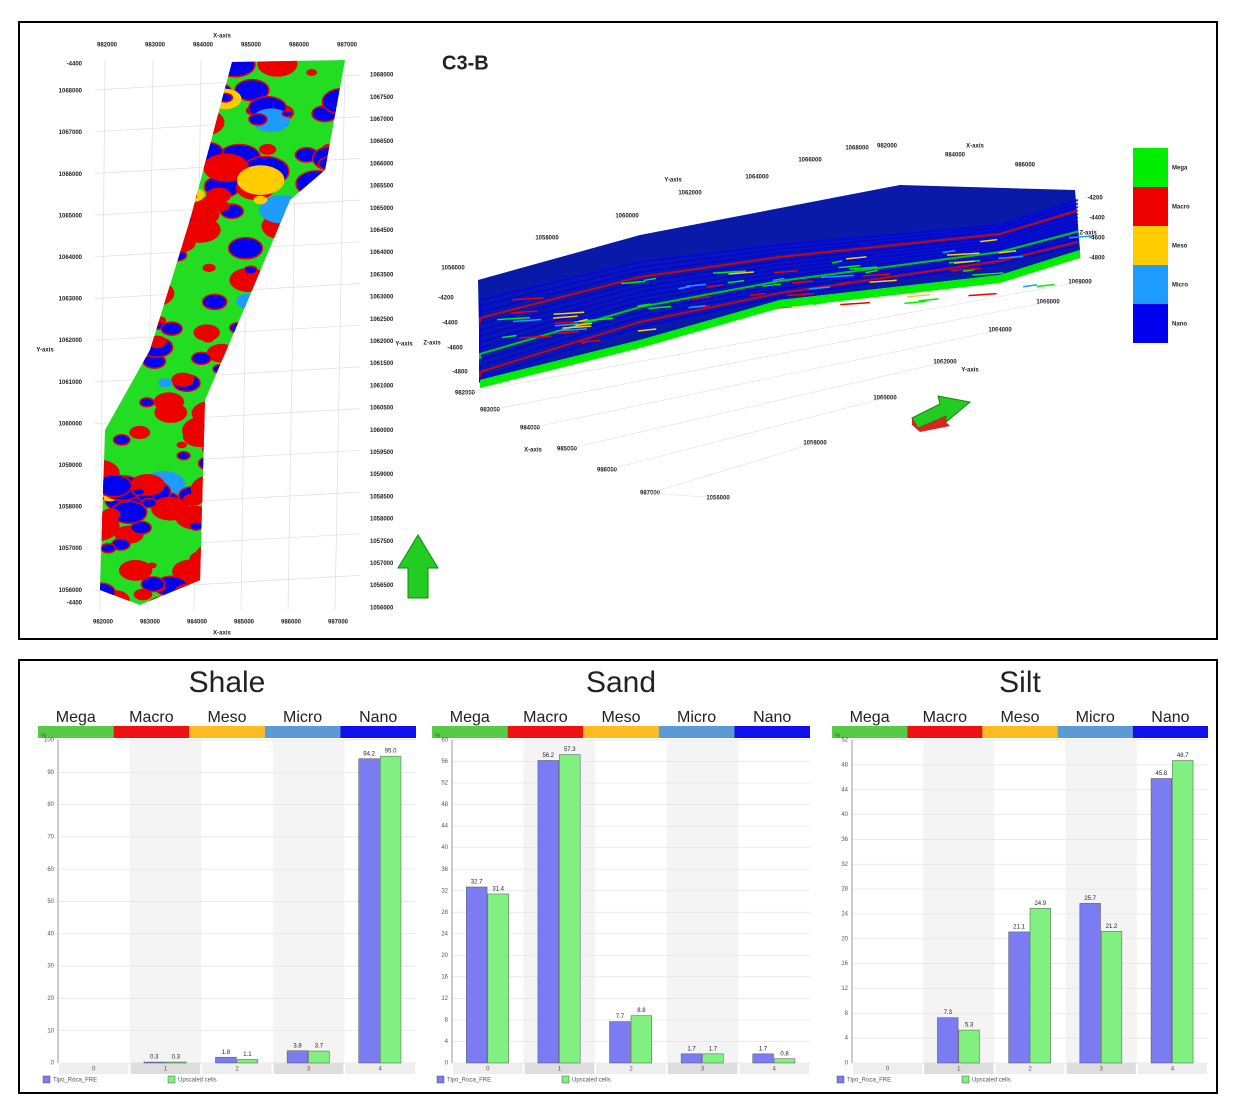 The image size is (1236, 1103). What do you see at coordinates (870, 717) in the screenshot?
I see `class-label: Mega` at bounding box center [870, 717].